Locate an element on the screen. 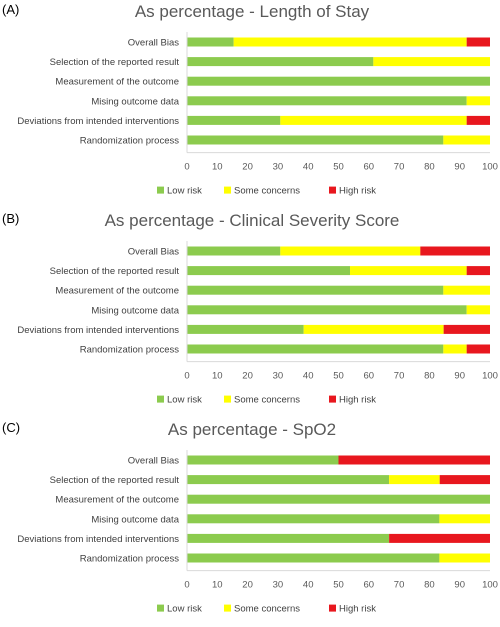 Image resolution: width=500 pixels, height=627 pixels. panel-label: (C) is located at coordinates (11, 427).